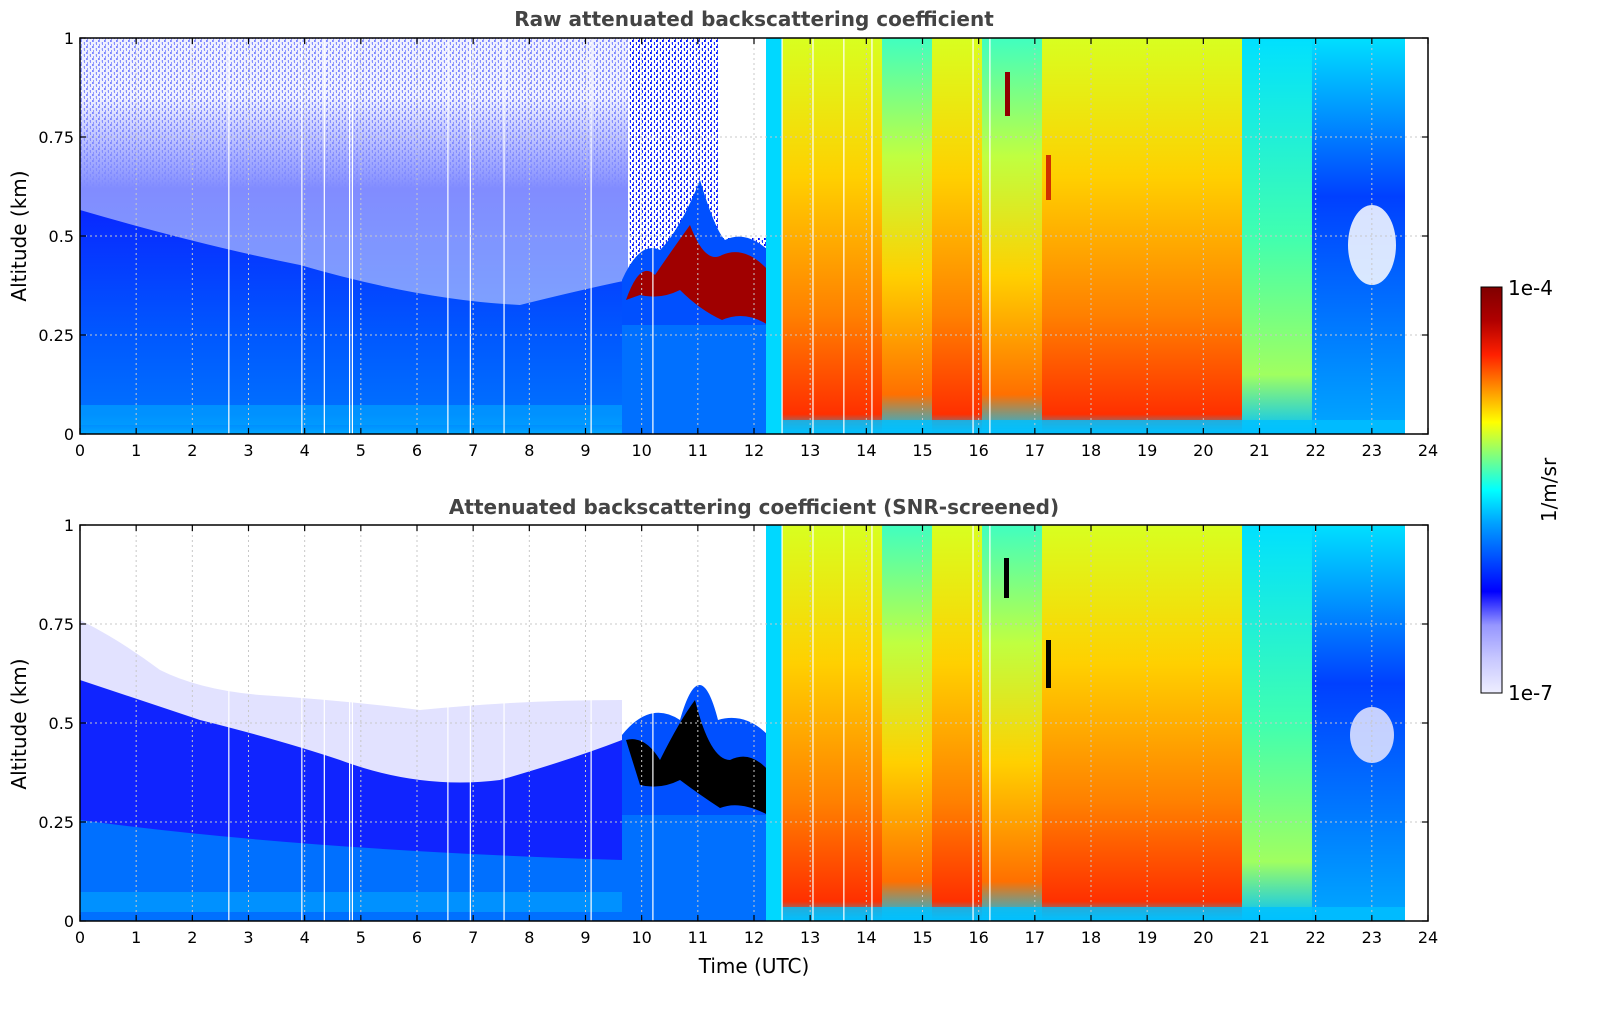  Describe the element at coordinates (1520, 490) in the screenshot. I see `colorbar: 1e-4 1e-7 1/m/sr` at that location.